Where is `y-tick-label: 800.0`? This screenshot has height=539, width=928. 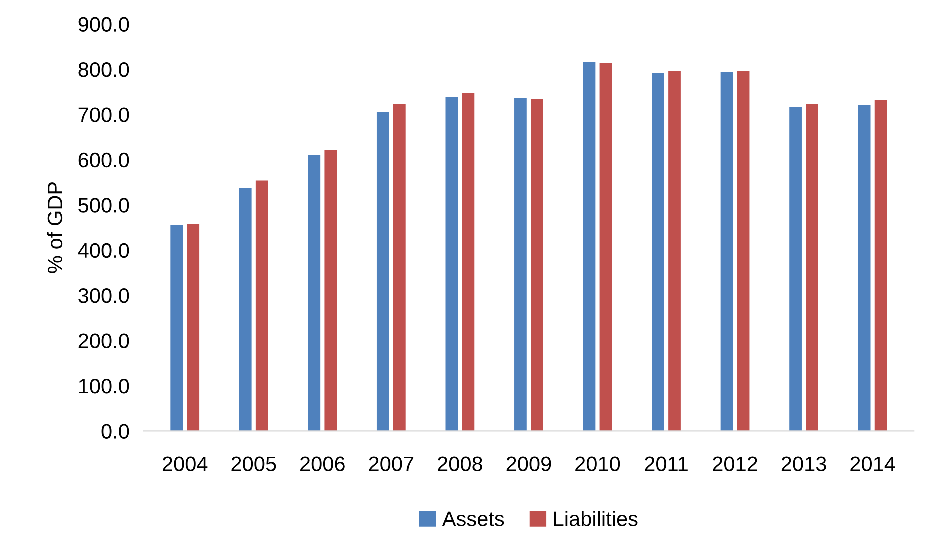
y-tick-label: 800.0 is located at coordinates (104, 70).